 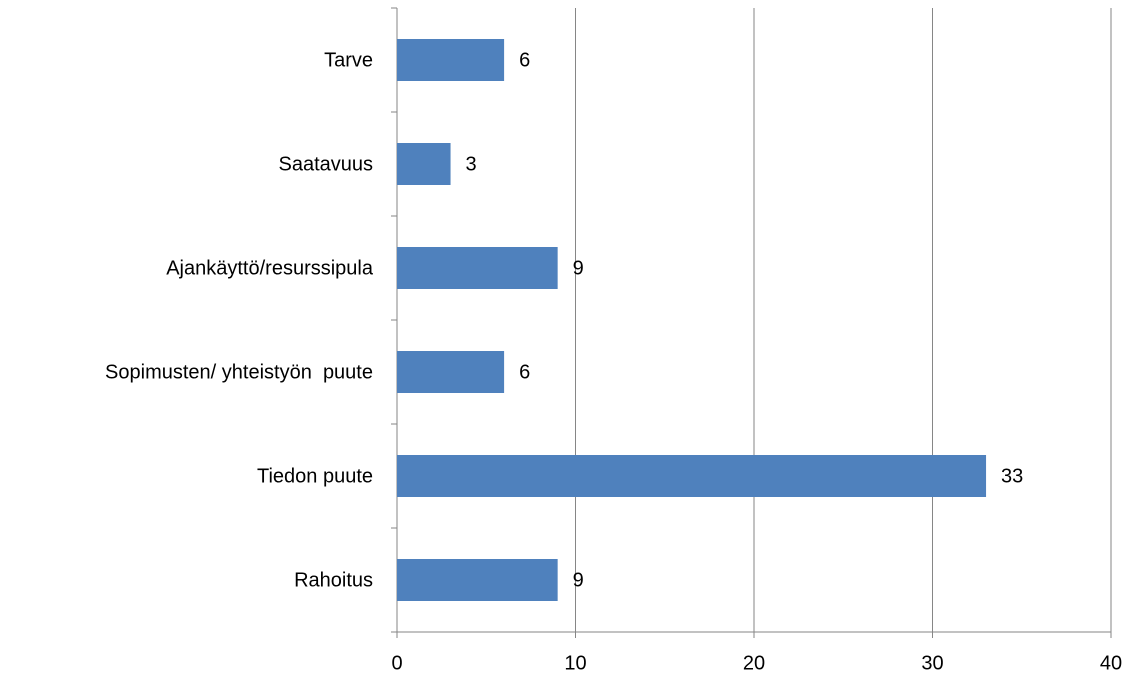 I want to click on x-tick-label: 40, so click(x=1111, y=663).